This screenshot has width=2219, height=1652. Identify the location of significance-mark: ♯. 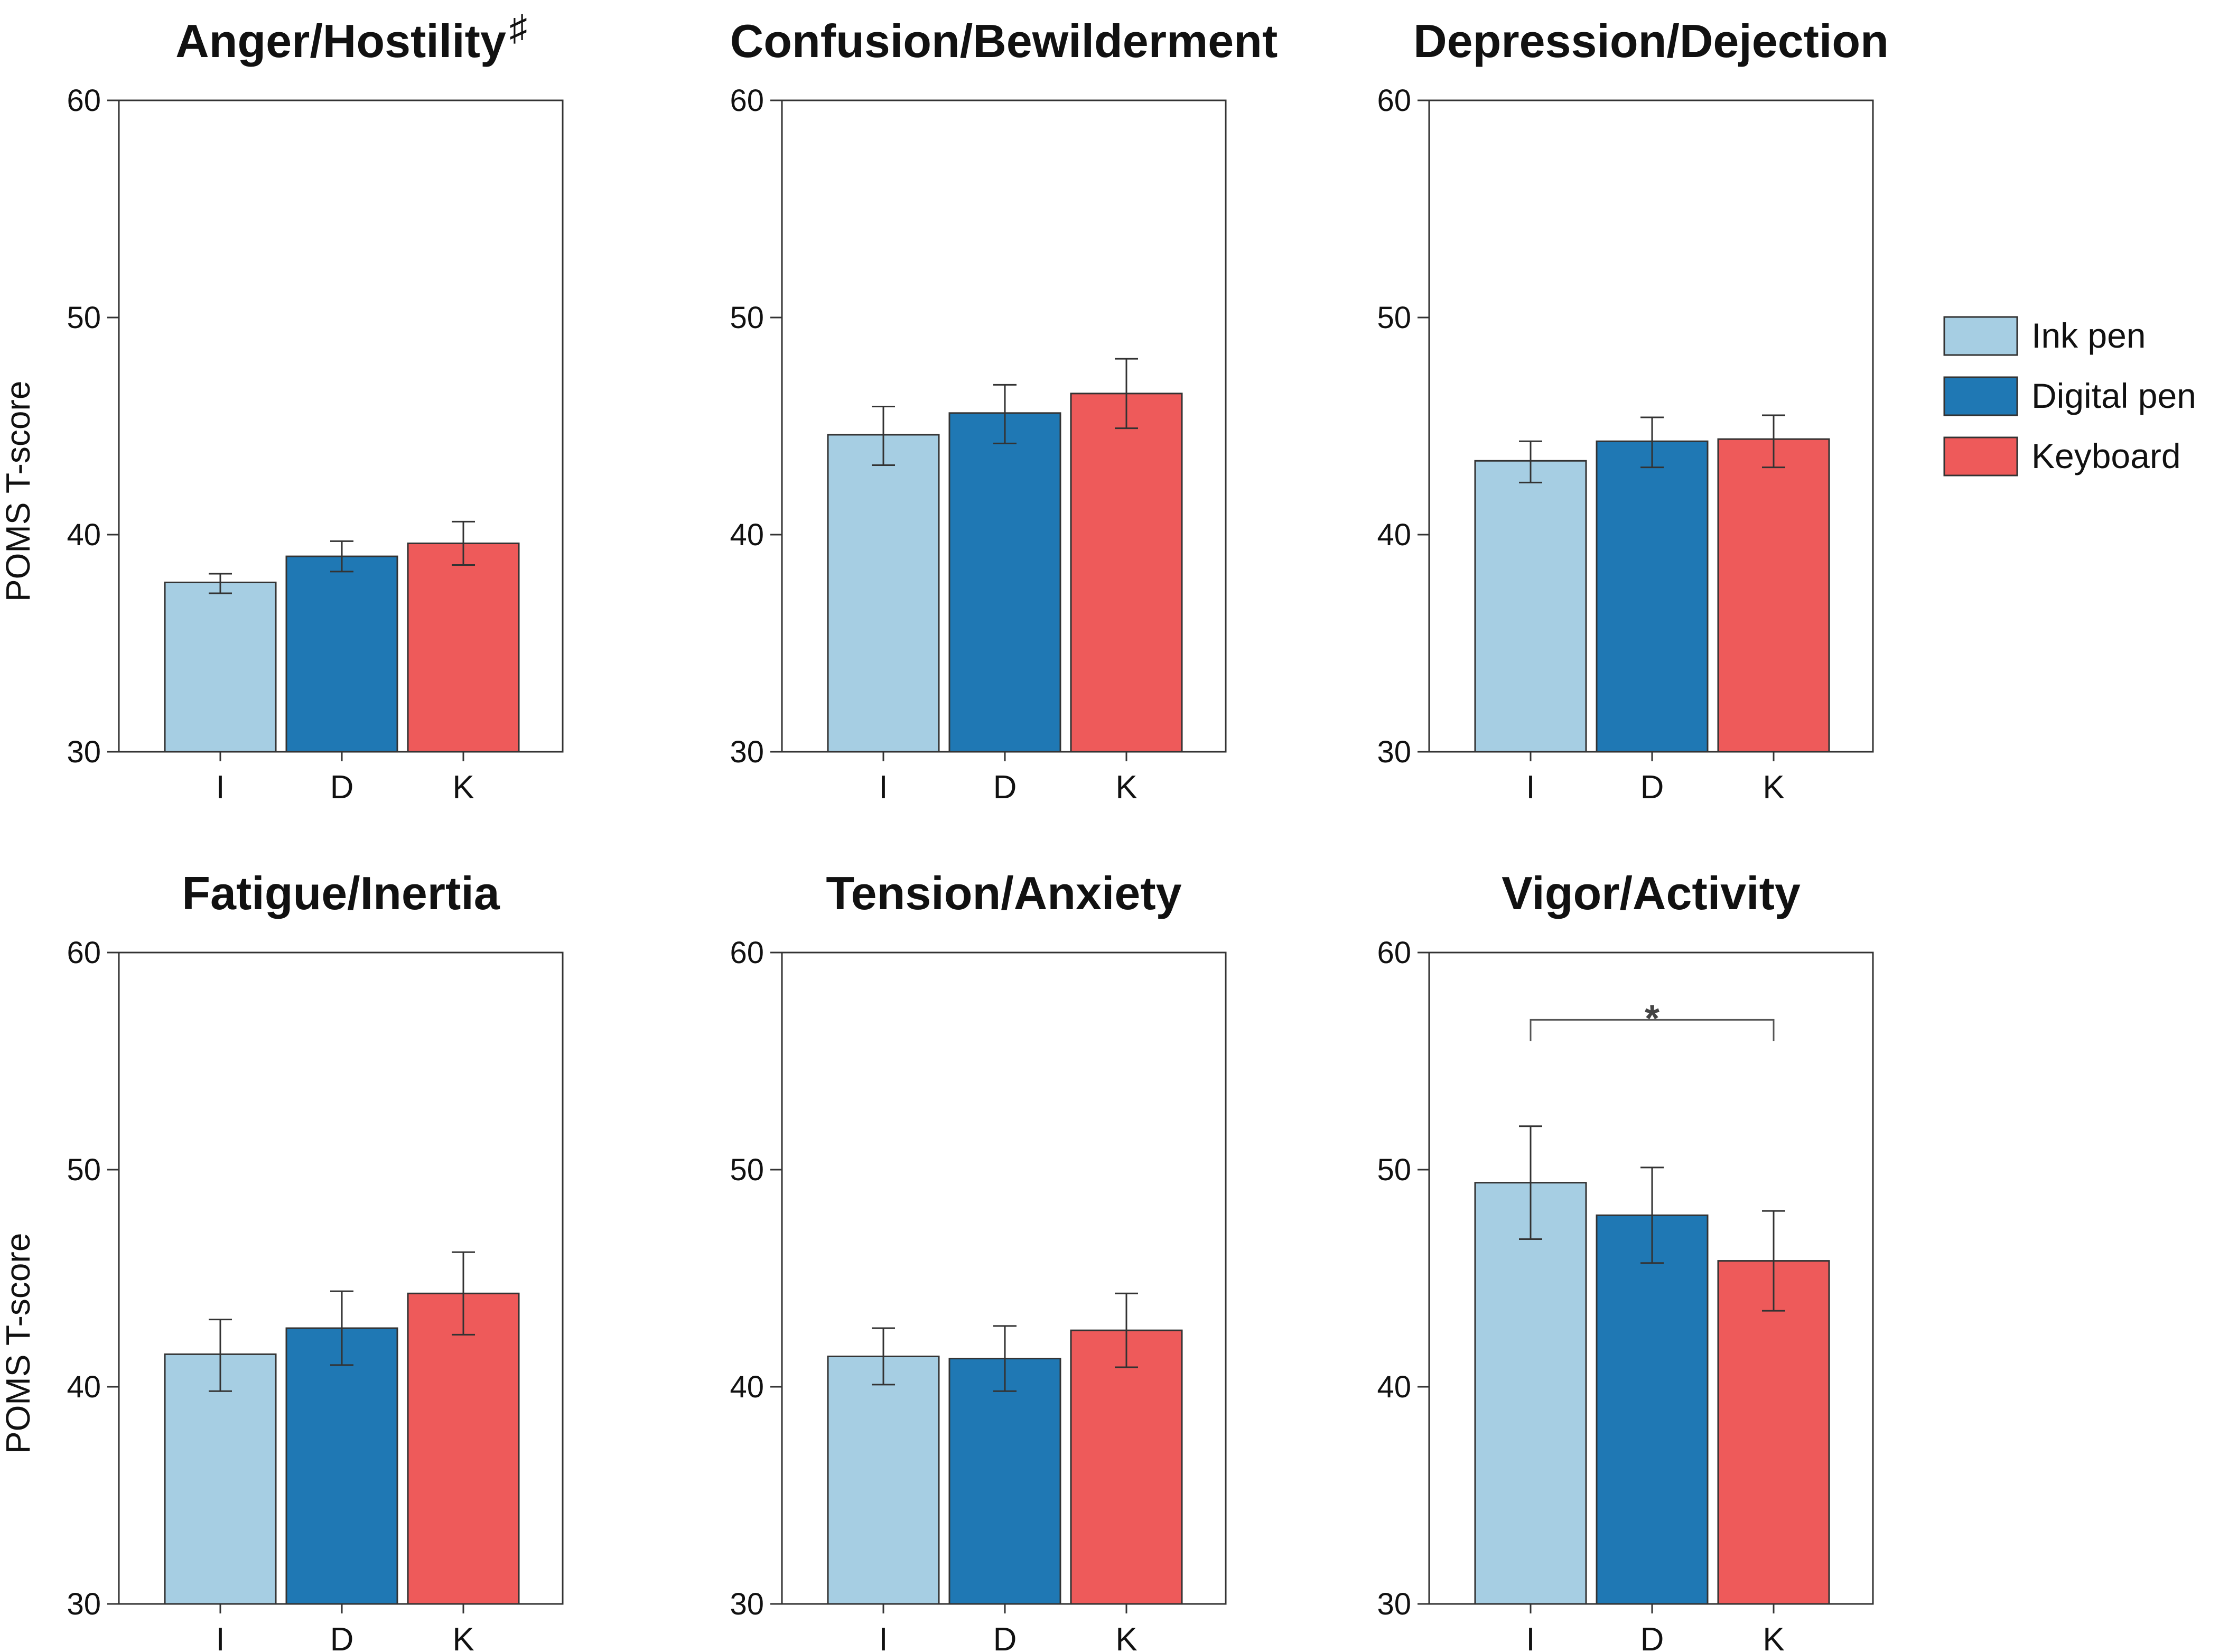
(518, 28).